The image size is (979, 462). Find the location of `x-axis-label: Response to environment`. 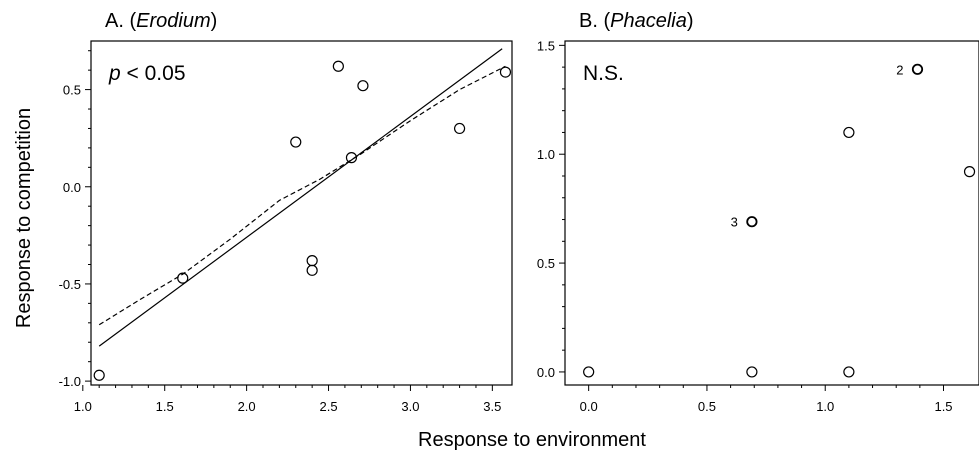

x-axis-label: Response to environment is located at coordinates (532, 440).